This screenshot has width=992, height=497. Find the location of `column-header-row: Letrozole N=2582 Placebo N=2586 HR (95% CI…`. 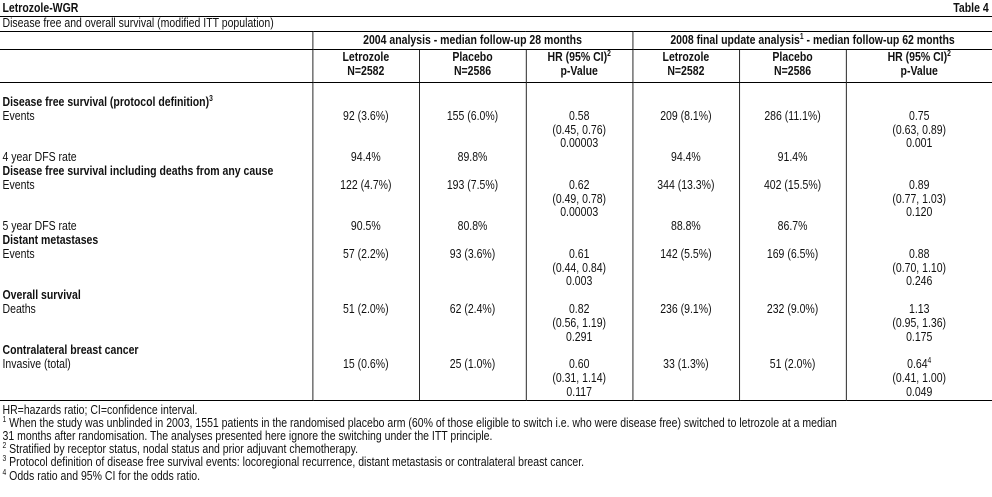

column-header-row: Letrozole N=2582 Placebo N=2586 HR (95% CI… is located at coordinates (496, 66).